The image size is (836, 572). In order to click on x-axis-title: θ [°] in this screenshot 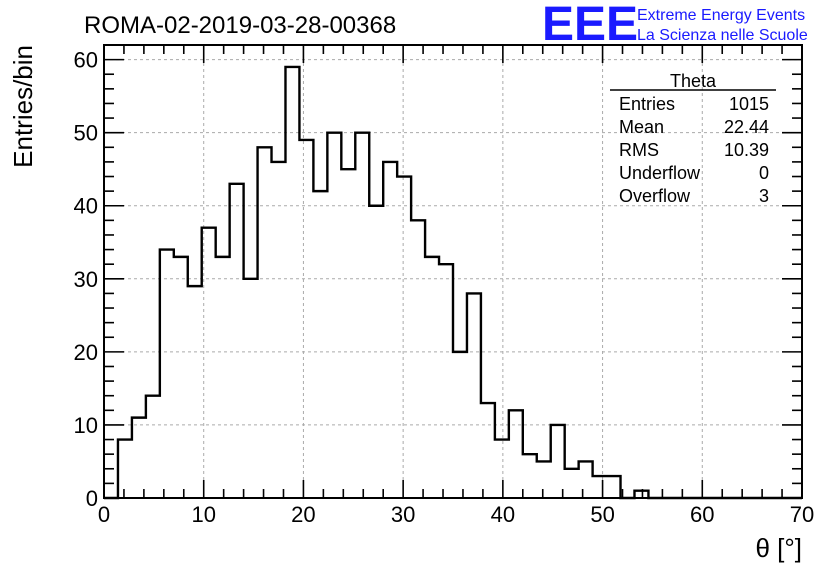, I will do `click(778, 548)`.